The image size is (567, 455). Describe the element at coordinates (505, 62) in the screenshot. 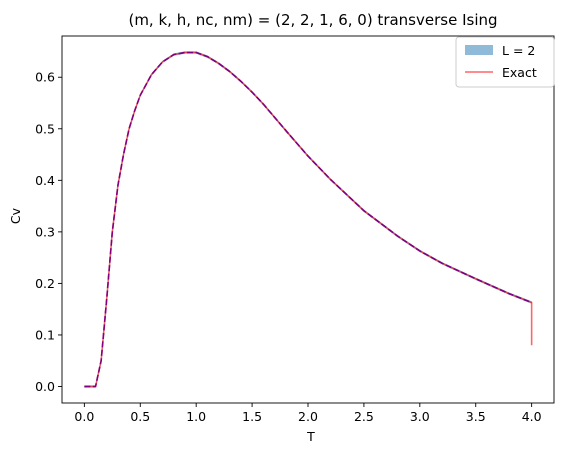

I see `legend: L = 2 Exact` at that location.